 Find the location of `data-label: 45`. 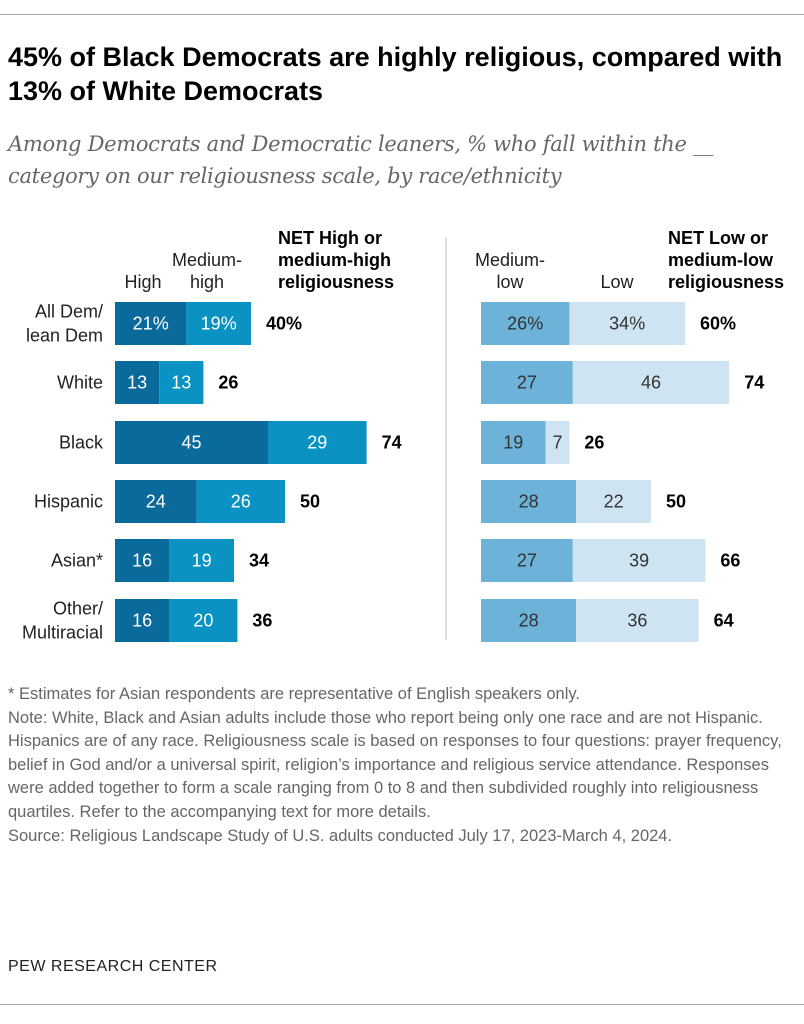

data-label: 45 is located at coordinates (191, 443).